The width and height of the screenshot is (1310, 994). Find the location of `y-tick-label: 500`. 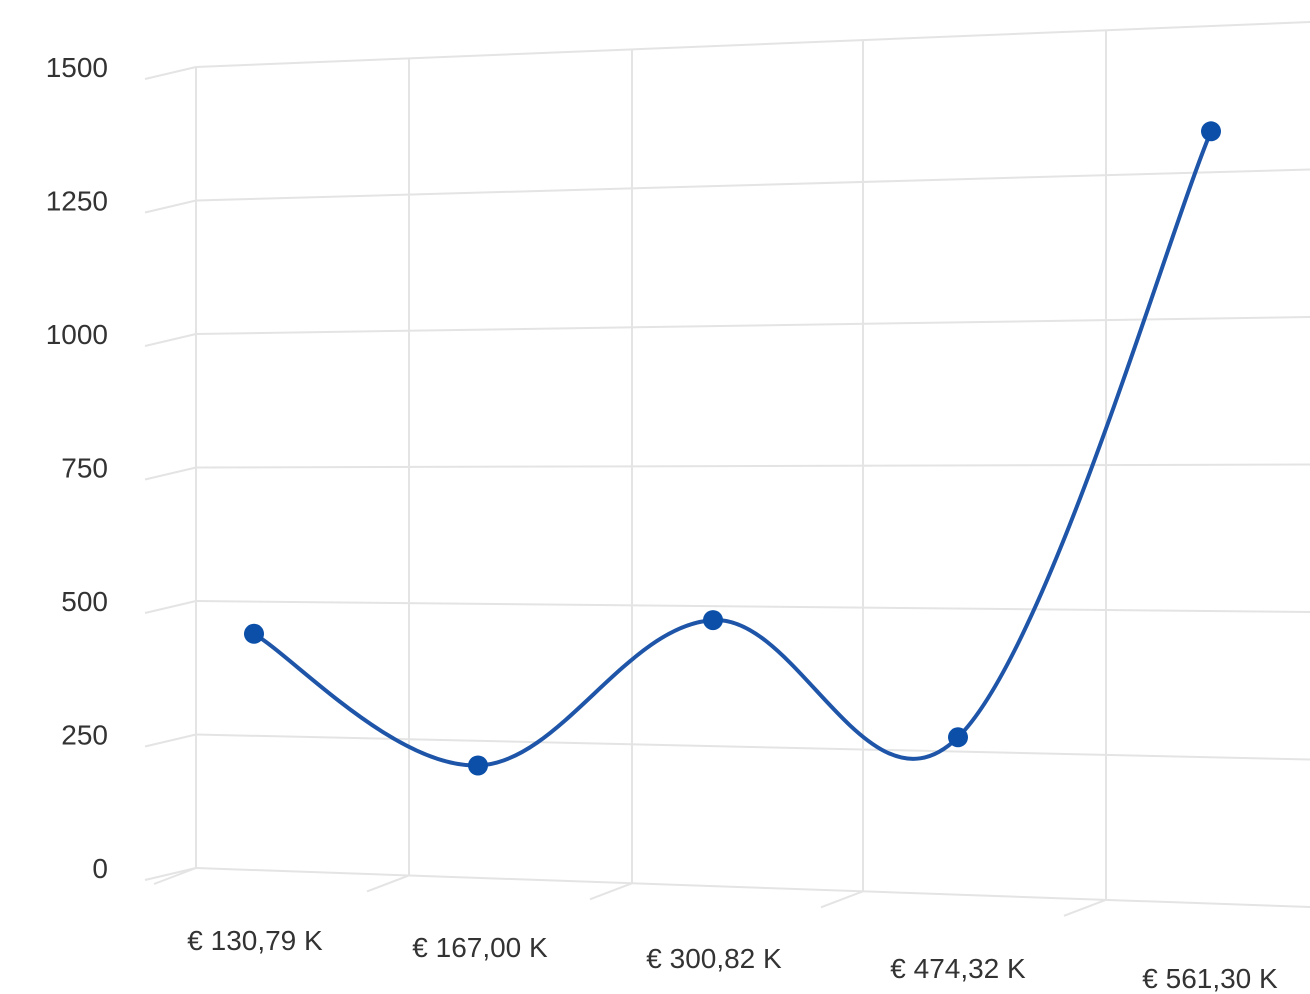

y-tick-label: 500 is located at coordinates (84, 601).